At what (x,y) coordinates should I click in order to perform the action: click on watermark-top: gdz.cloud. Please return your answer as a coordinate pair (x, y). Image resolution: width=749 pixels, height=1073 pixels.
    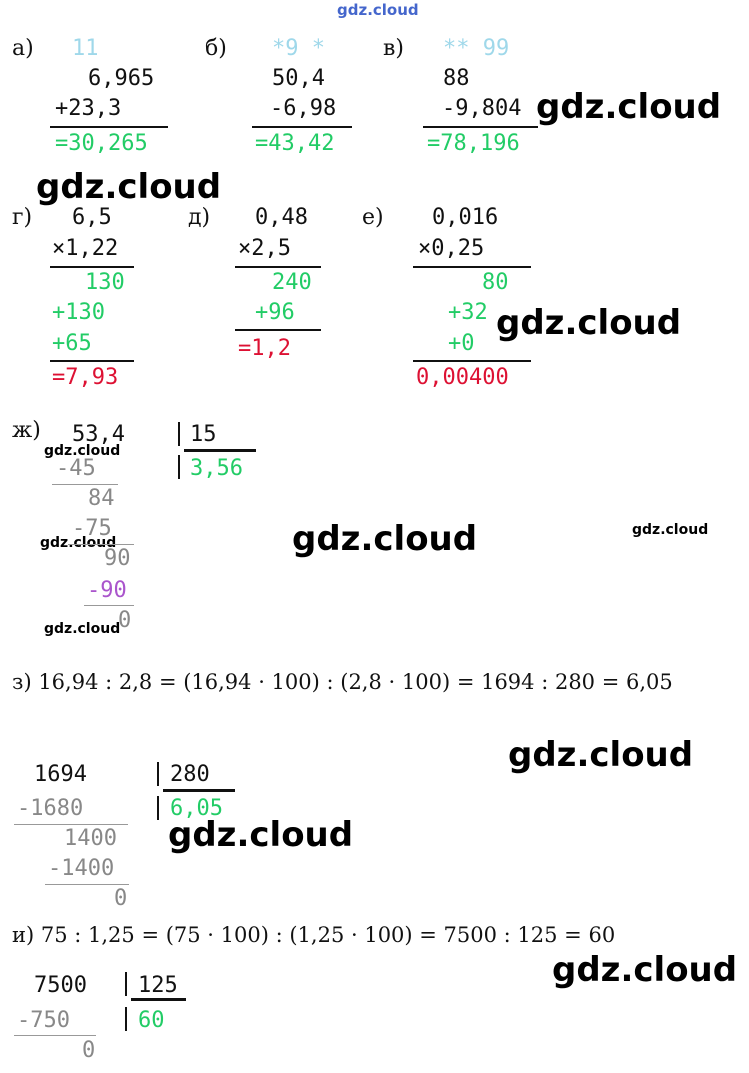
    Looking at the image, I should click on (378, 10).